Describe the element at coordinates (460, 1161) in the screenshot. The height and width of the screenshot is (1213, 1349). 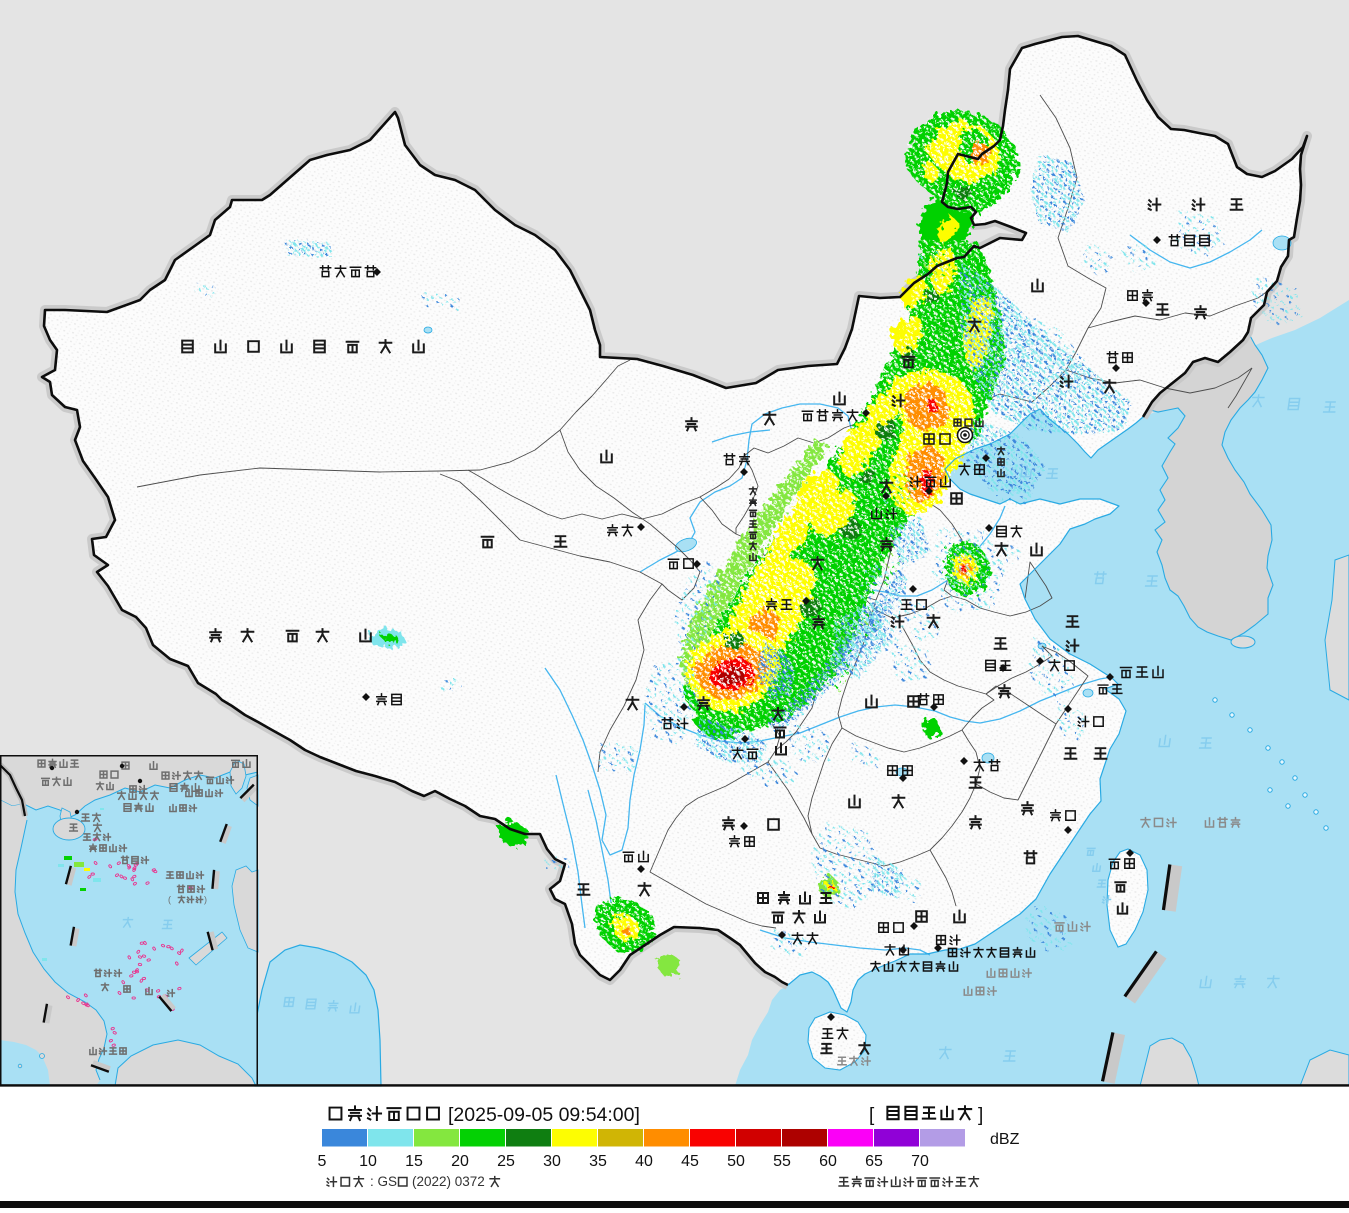
I see `svg-text: 20` at that location.